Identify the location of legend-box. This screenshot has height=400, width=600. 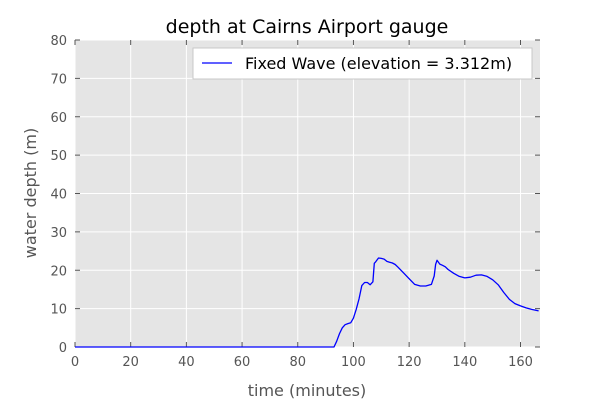
(362, 63).